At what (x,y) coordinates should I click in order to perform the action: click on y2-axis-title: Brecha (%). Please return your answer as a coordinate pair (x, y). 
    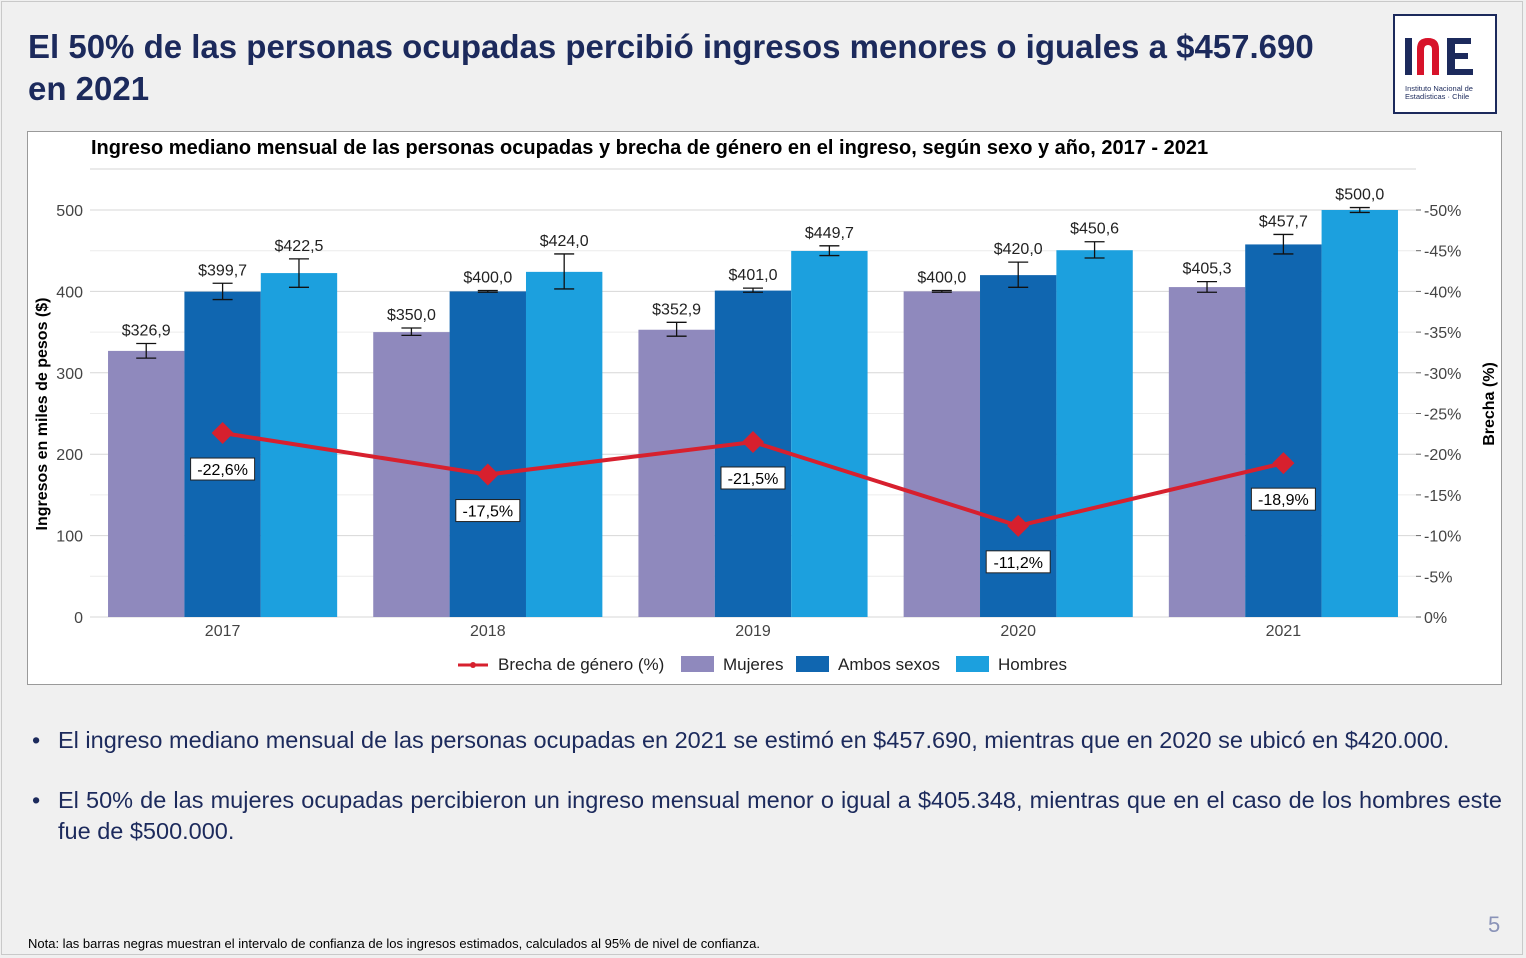
    Looking at the image, I should click on (1489, 404).